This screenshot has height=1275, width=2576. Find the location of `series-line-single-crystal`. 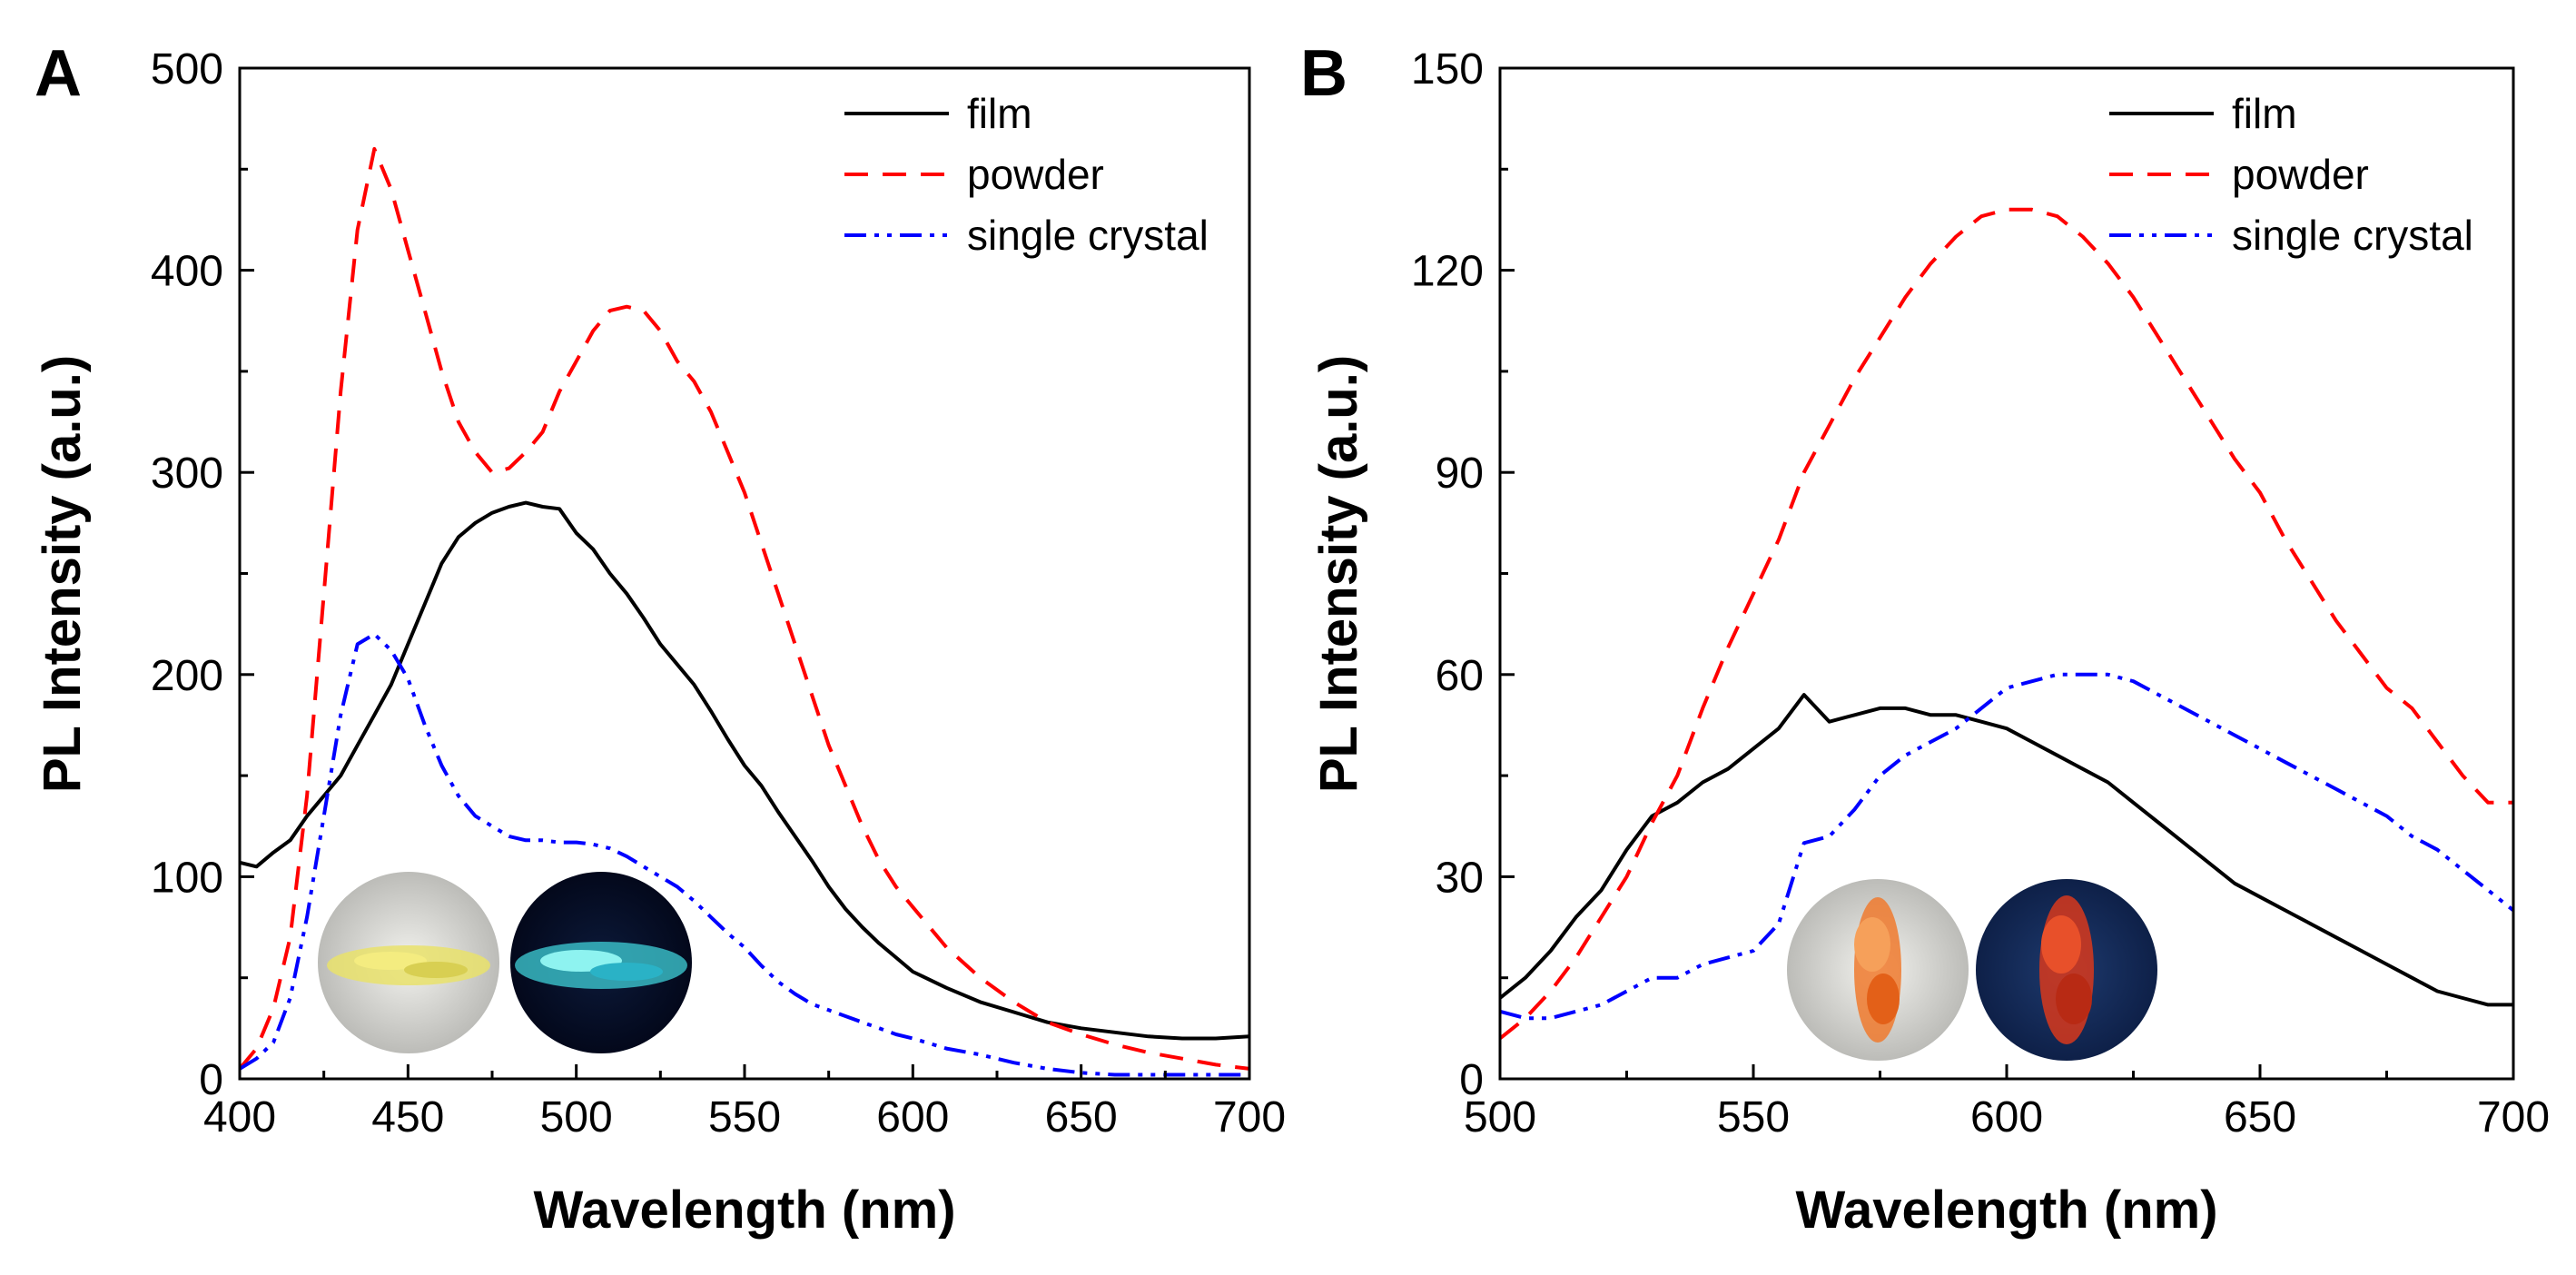

series-line-single-crystal is located at coordinates (2007, 846).